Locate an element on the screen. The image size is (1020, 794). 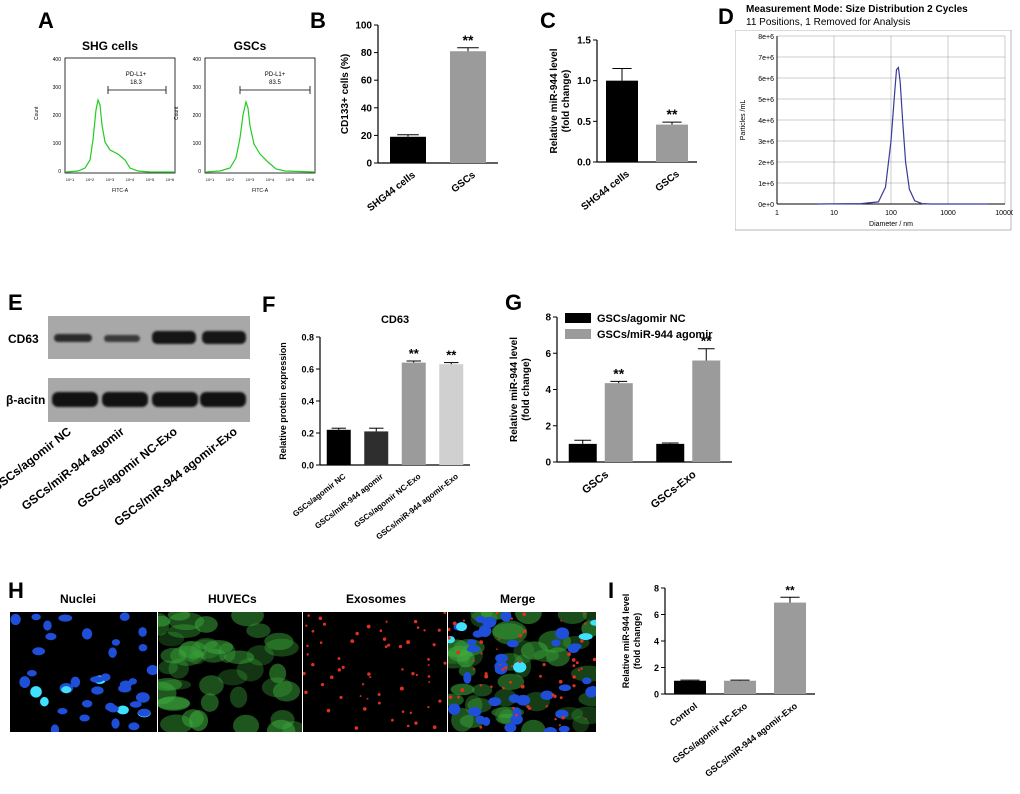
y-axis-label: Relative protein expression is located at coordinates (283, 401).